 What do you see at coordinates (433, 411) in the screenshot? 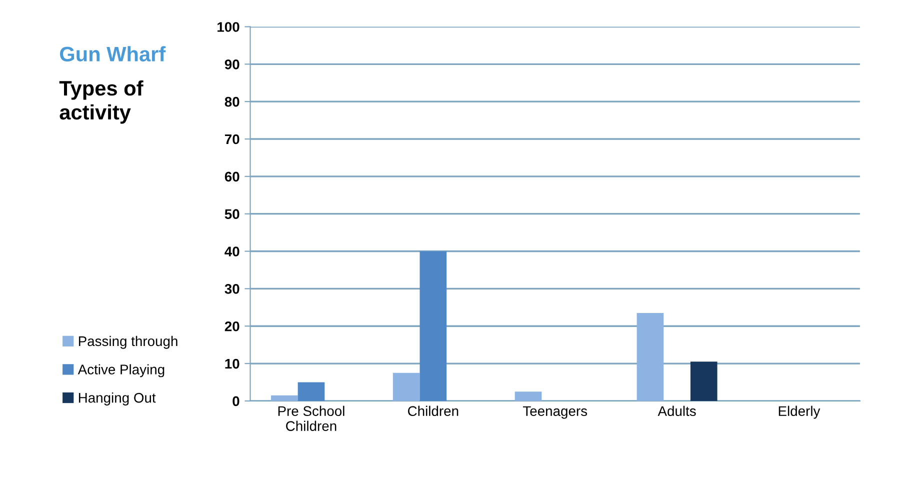
I see `x-tick-label: Children` at bounding box center [433, 411].